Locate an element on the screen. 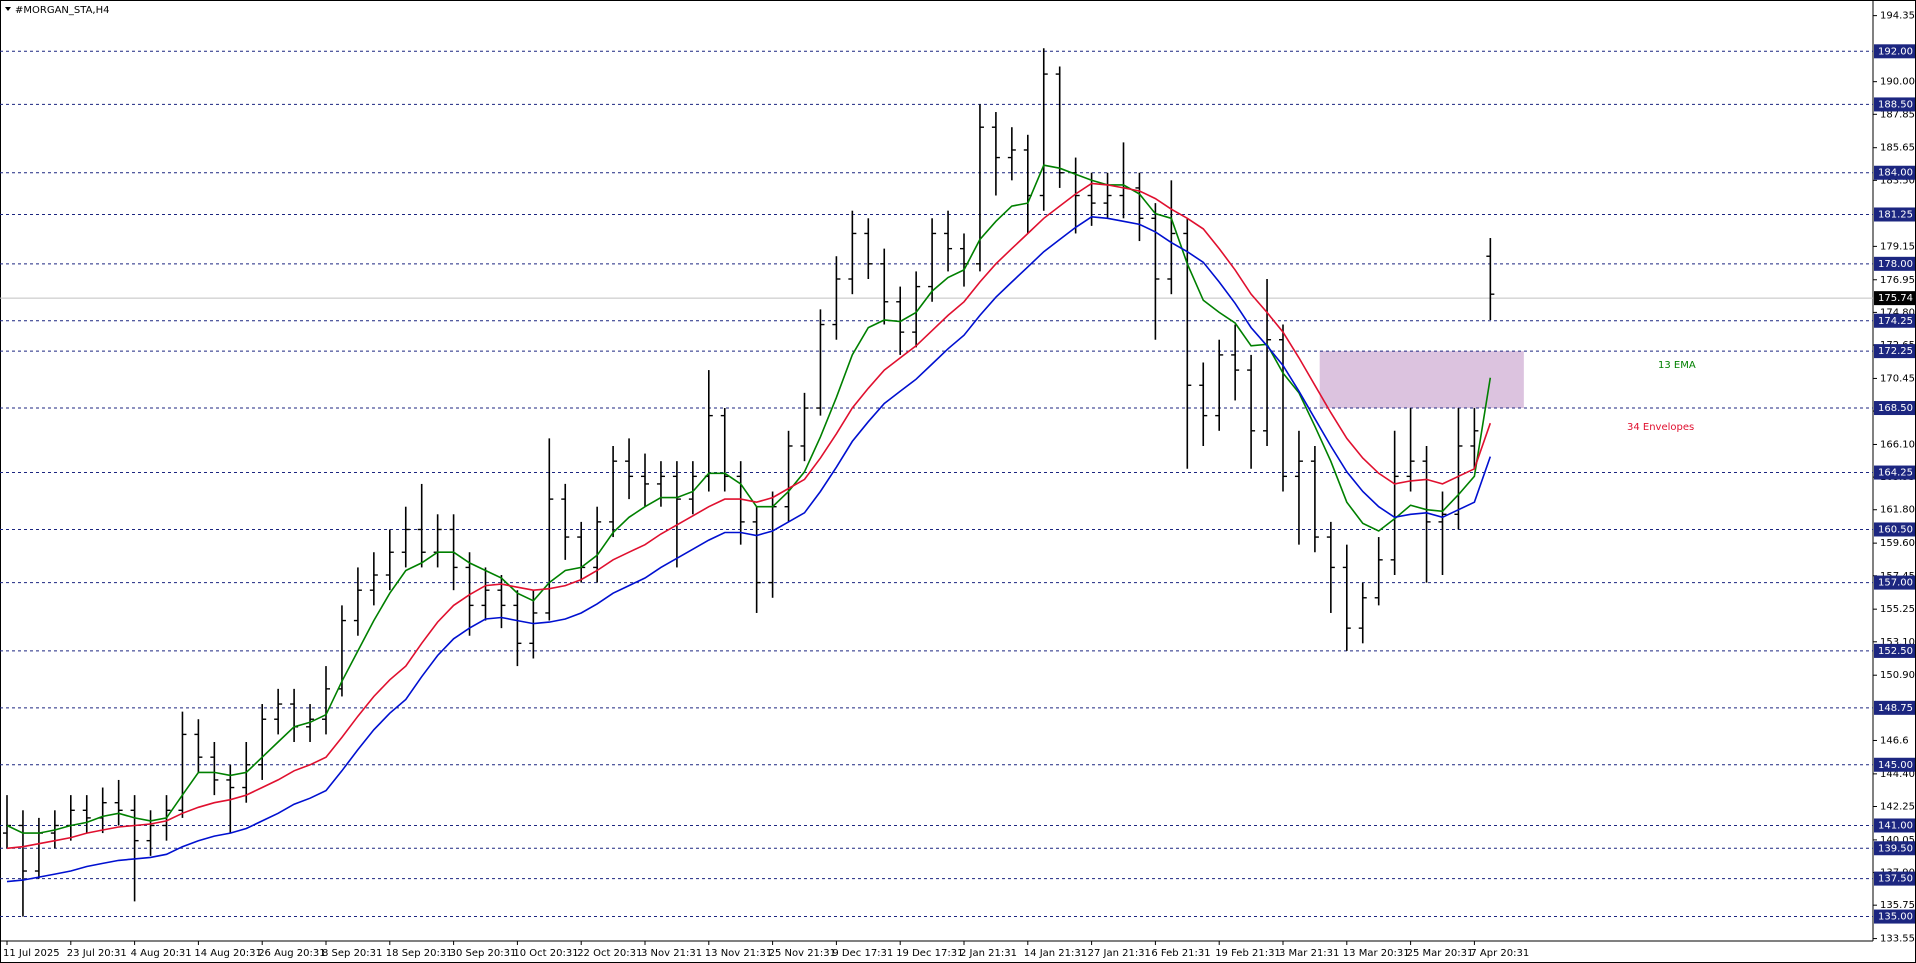  last-price-box is located at coordinates (1894, 298).